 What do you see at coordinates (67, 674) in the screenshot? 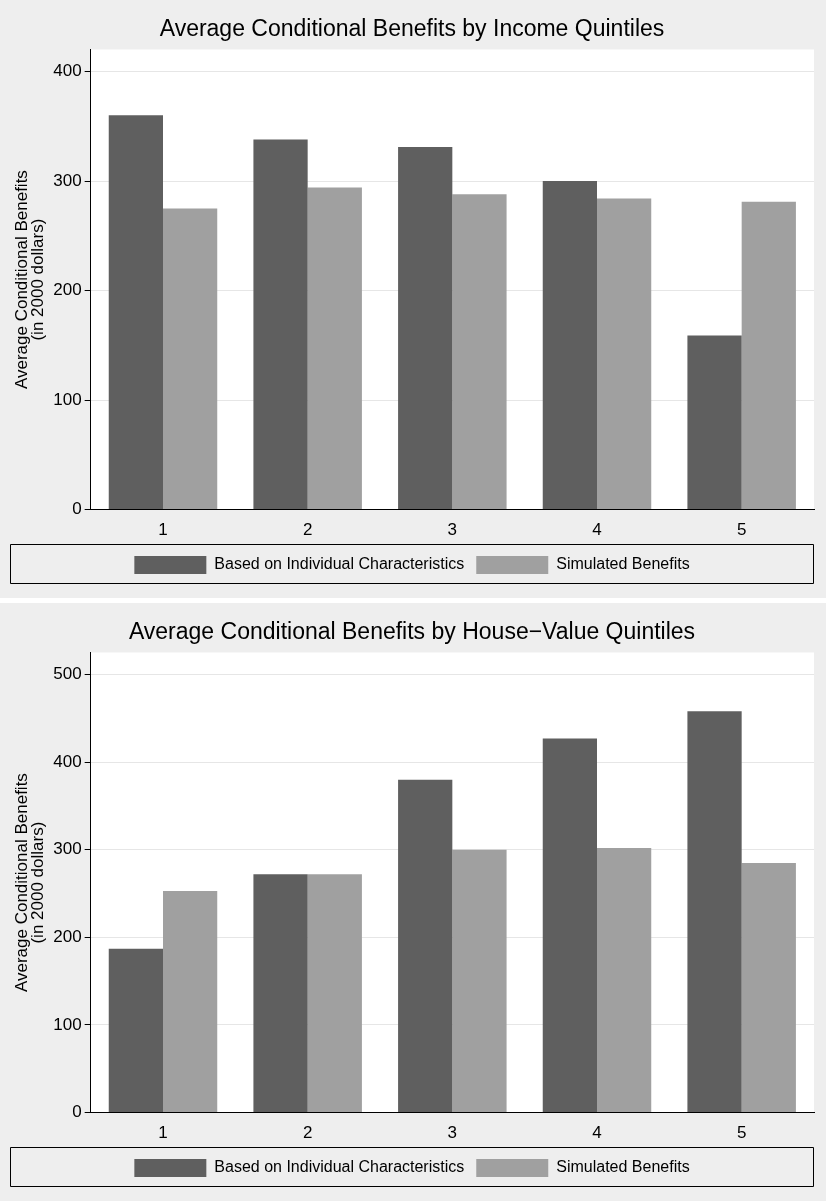
I see `y-tick-label: 500` at bounding box center [67, 674].